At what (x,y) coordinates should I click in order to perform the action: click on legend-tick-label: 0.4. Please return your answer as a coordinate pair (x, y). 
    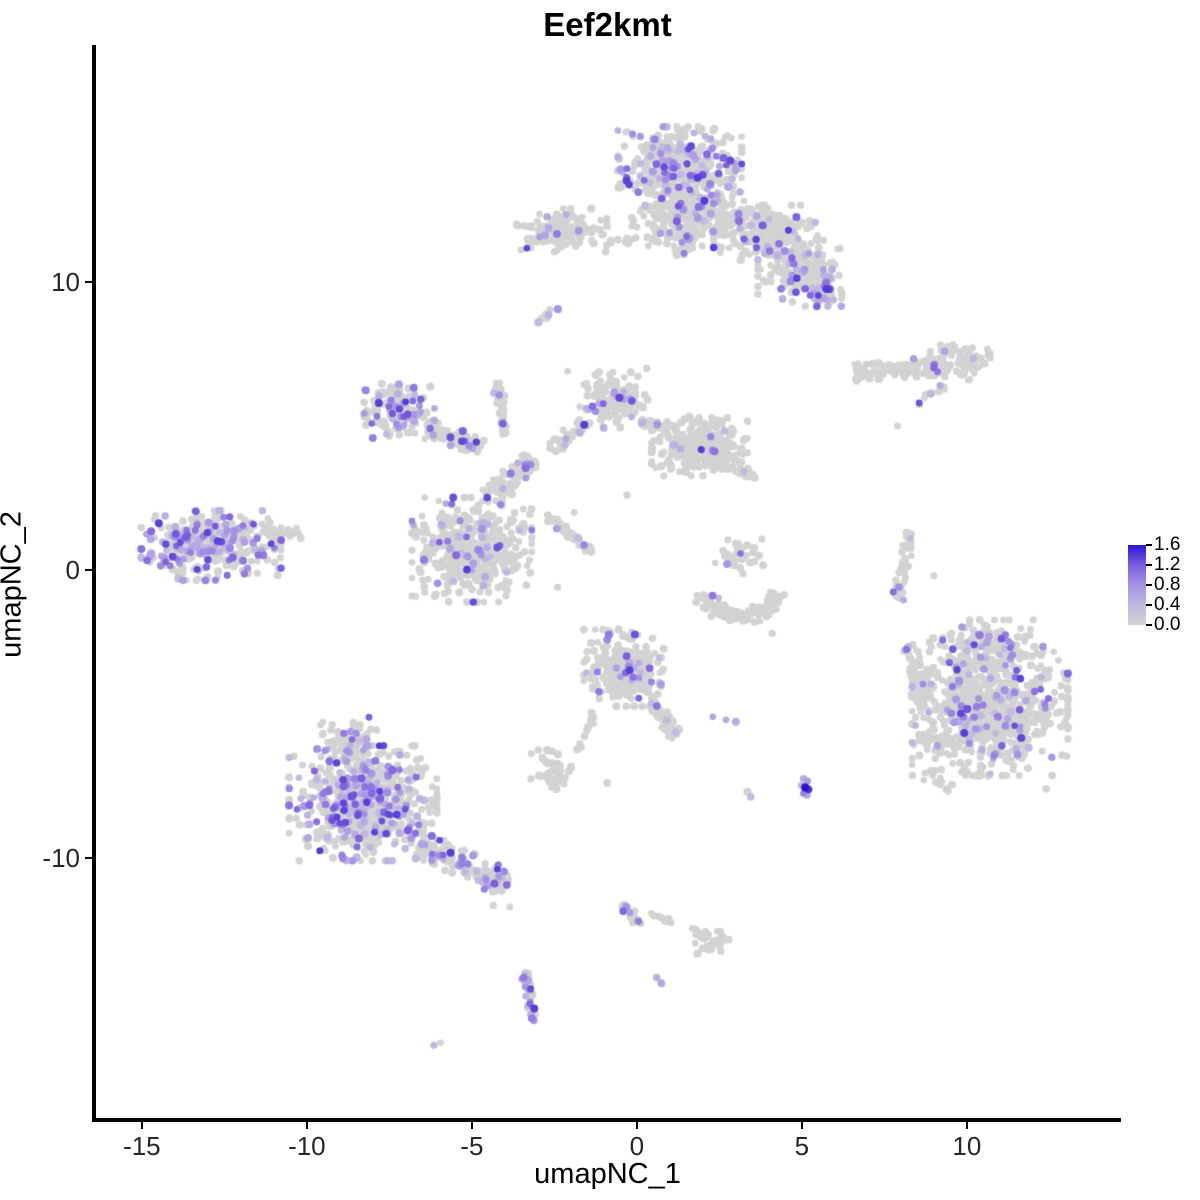
    Looking at the image, I should click on (1167, 604).